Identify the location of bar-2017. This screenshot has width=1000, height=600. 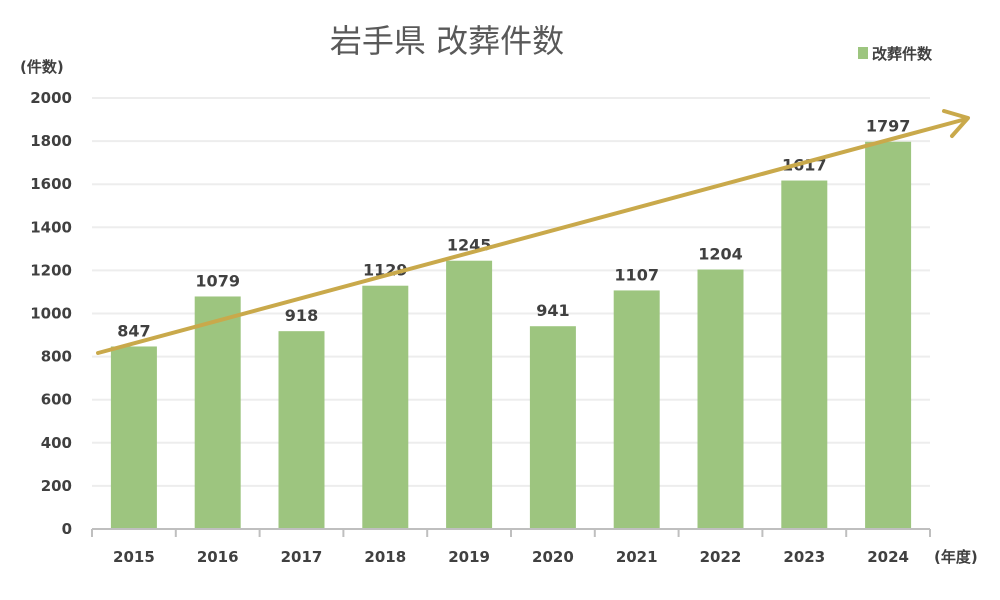
(301, 430).